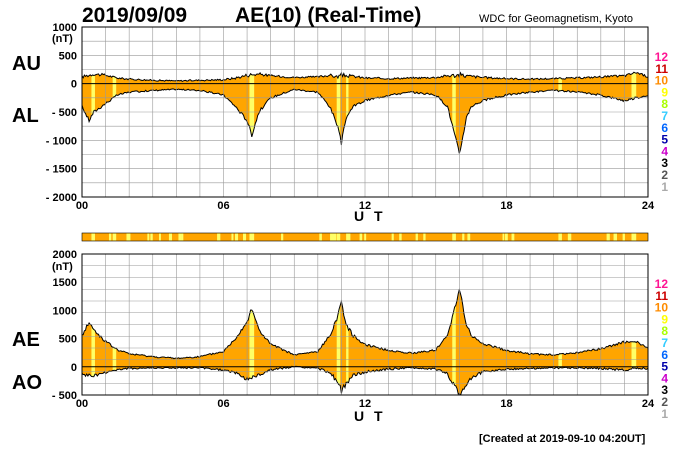 Image resolution: width=700 pixels, height=450 pixels. What do you see at coordinates (27, 383) in the screenshot?
I see `ao-label: AO` at bounding box center [27, 383].